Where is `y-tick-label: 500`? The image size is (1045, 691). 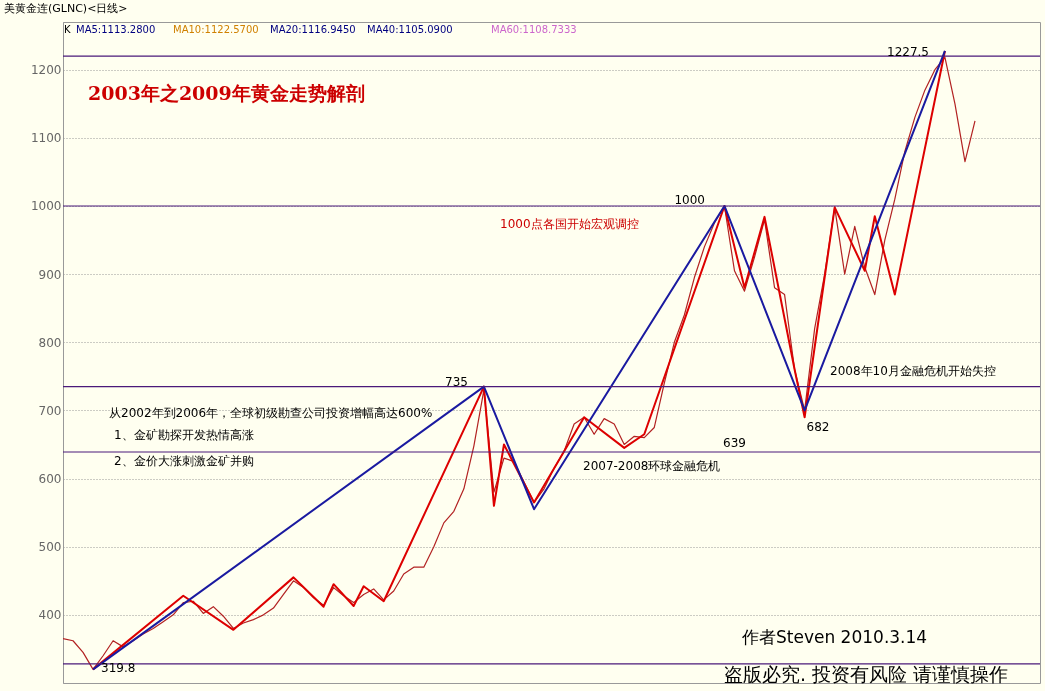 y-tick-label: 500 is located at coordinates (50, 547).